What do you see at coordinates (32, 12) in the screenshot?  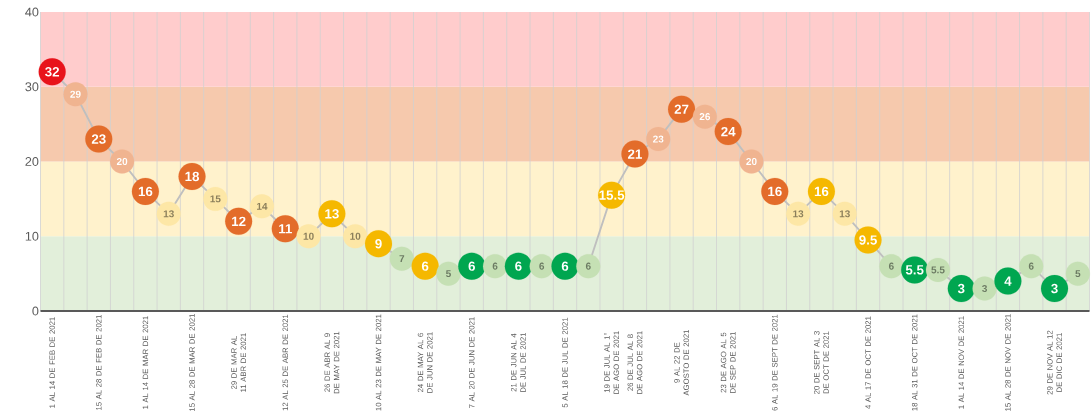 I see `y-tick-label: 40` at bounding box center [32, 12].